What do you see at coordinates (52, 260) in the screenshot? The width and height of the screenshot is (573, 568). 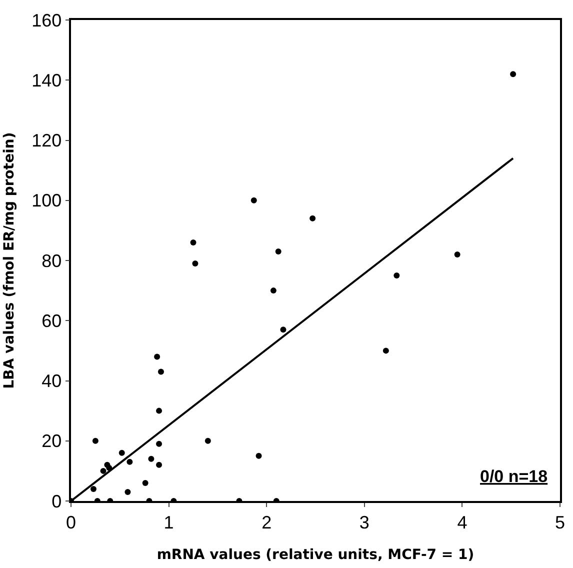 I see `y-tick-label: 80` at bounding box center [52, 260].